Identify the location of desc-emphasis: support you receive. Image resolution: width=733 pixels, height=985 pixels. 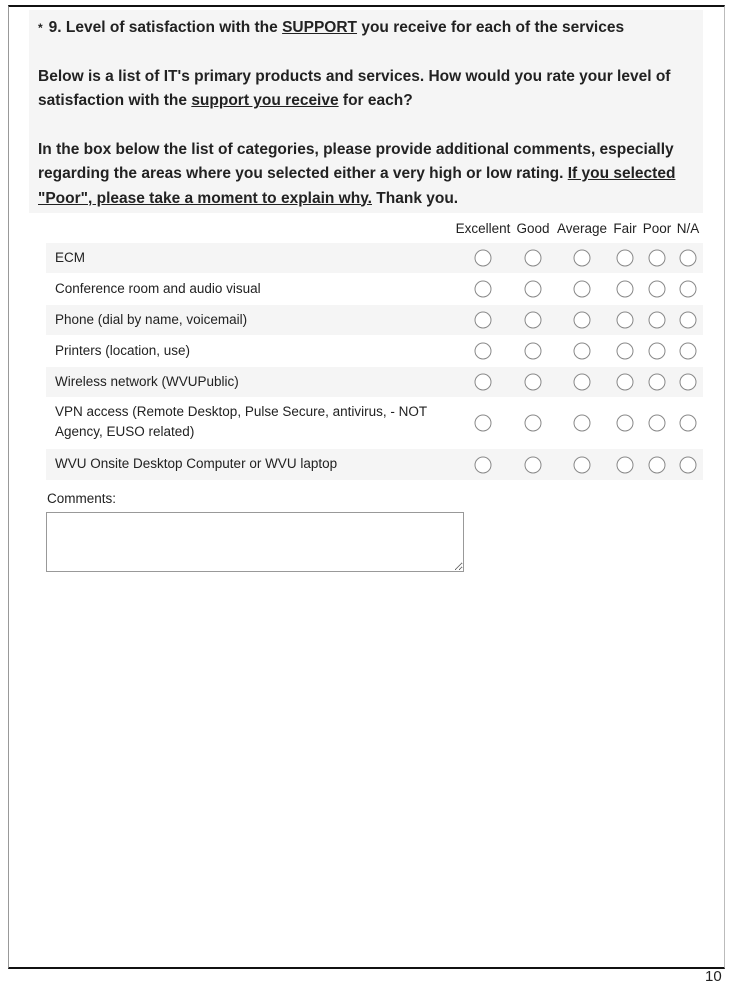
(265, 100).